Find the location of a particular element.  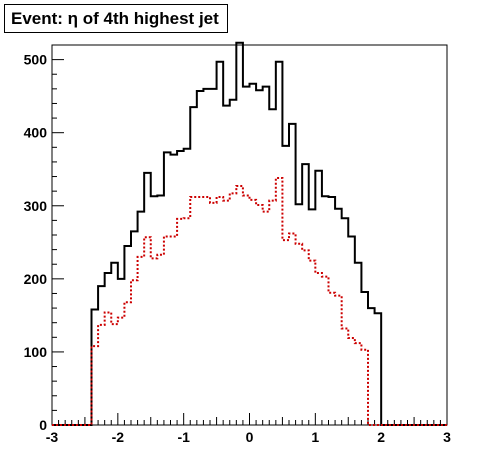

y-tick-label: 200 is located at coordinates (36, 279).